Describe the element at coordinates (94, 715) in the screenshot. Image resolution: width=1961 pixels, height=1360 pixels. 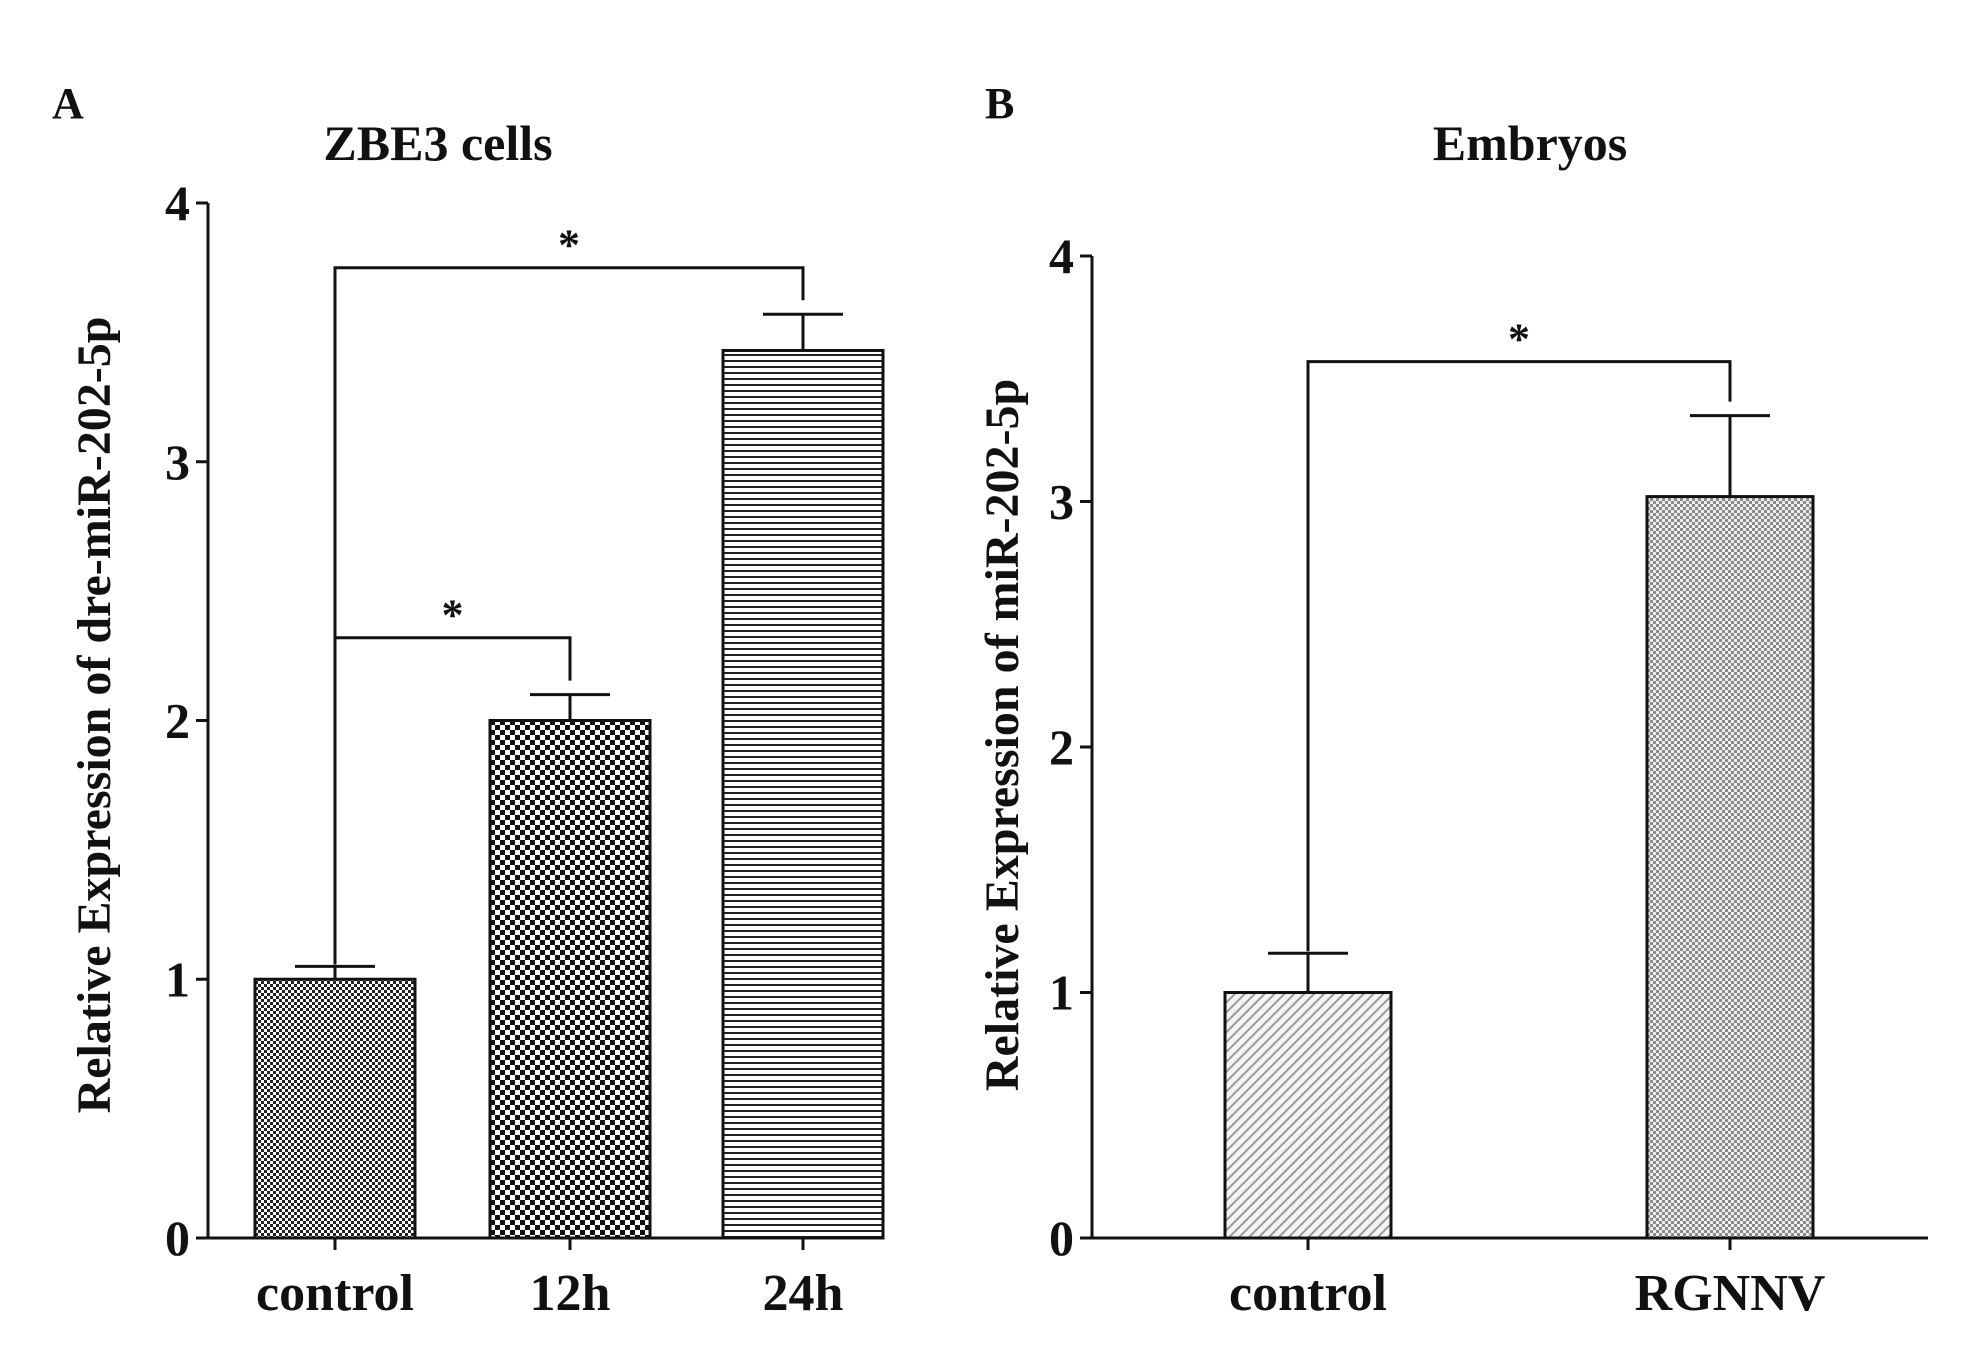
I see `y-axis-label-a: Relative Expression of dre-miR-202-5p` at that location.